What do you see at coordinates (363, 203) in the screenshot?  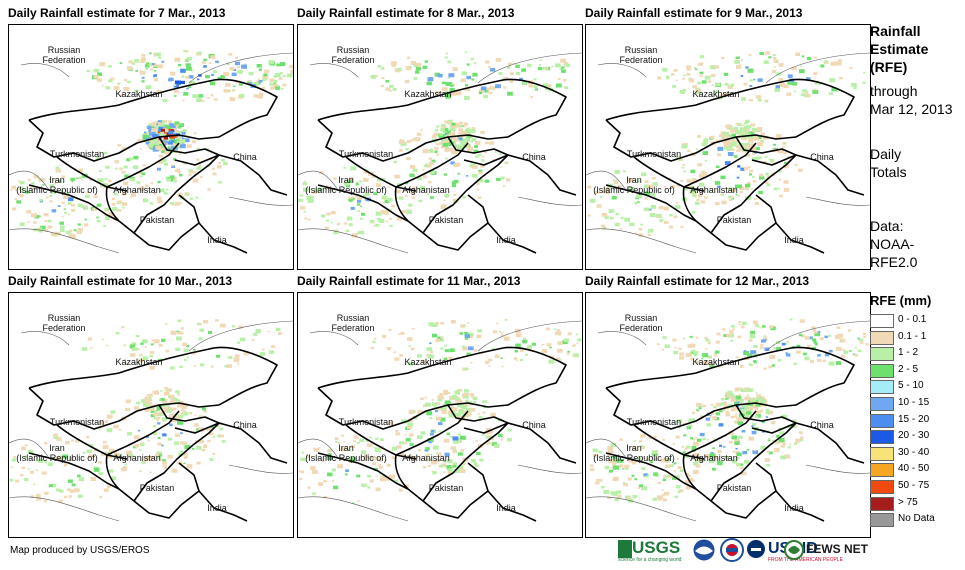 I see `country-border` at bounding box center [363, 203].